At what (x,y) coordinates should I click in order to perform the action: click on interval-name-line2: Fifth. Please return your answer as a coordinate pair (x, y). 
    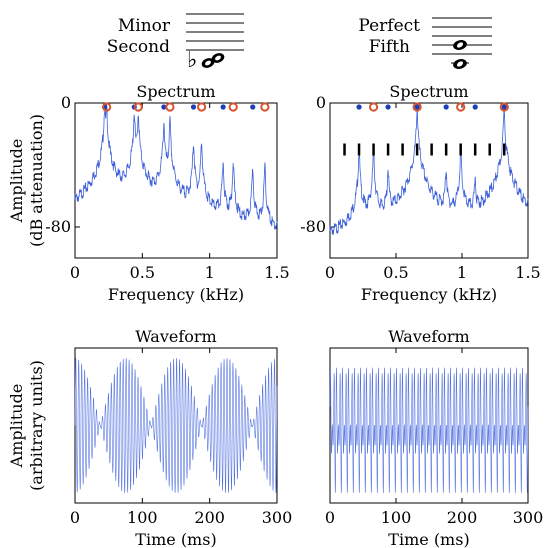
    Looking at the image, I should click on (389, 47).